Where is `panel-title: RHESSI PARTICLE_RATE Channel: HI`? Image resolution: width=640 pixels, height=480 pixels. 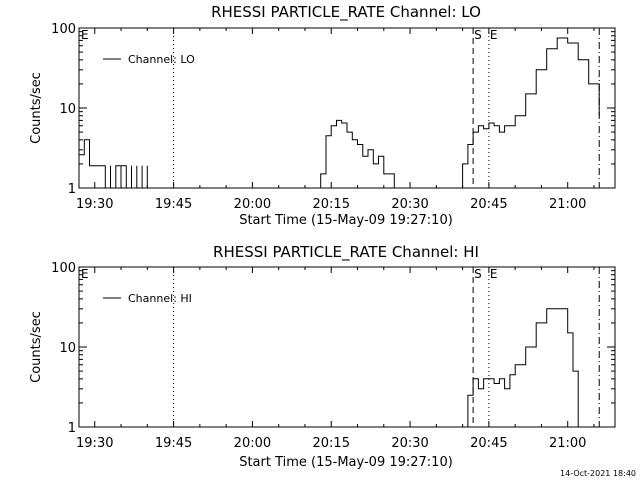
panel-title: RHESSI PARTICLE_RATE Channel: HI is located at coordinates (346, 252).